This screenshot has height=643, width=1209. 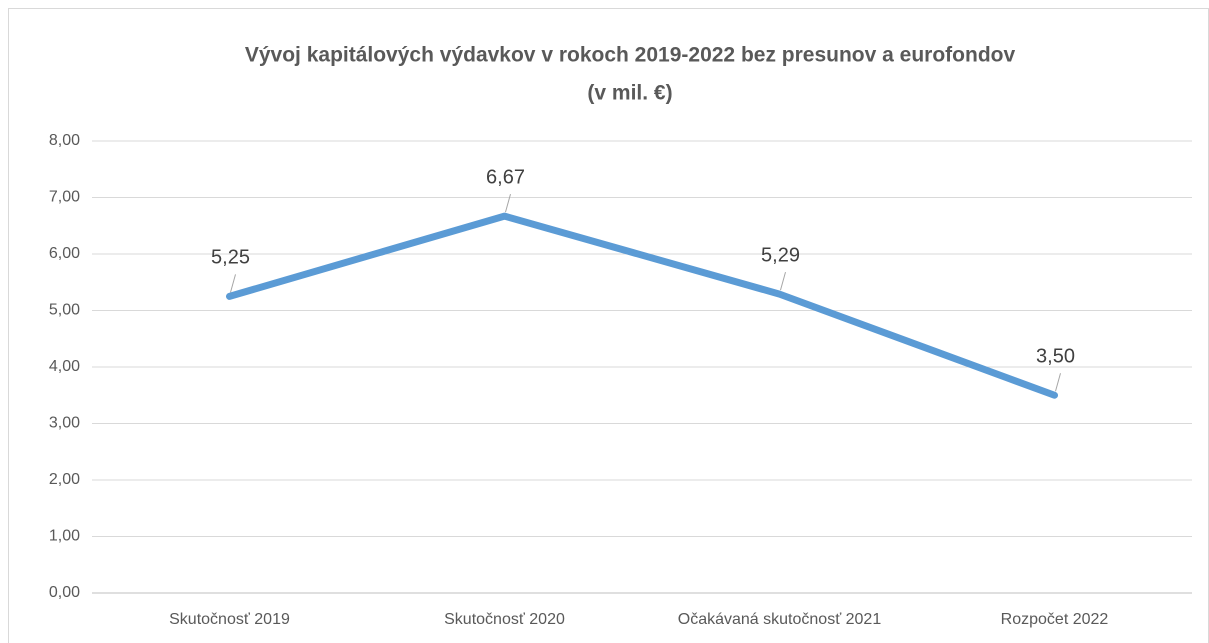 What do you see at coordinates (1055, 619) in the screenshot?
I see `x-tick-label: Rozpočet 2022` at bounding box center [1055, 619].